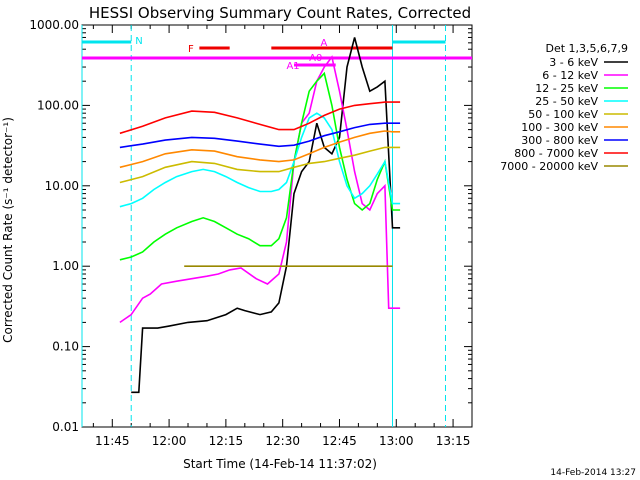 The image size is (640, 480). I want to click on y-tick-label: 0.10, so click(65, 347).